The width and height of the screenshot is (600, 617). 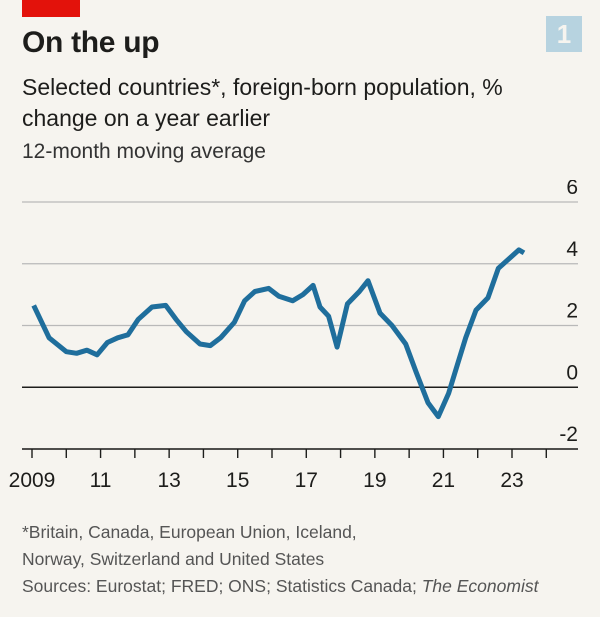 I want to click on sources-publisher: The Economist, so click(x=480, y=586).